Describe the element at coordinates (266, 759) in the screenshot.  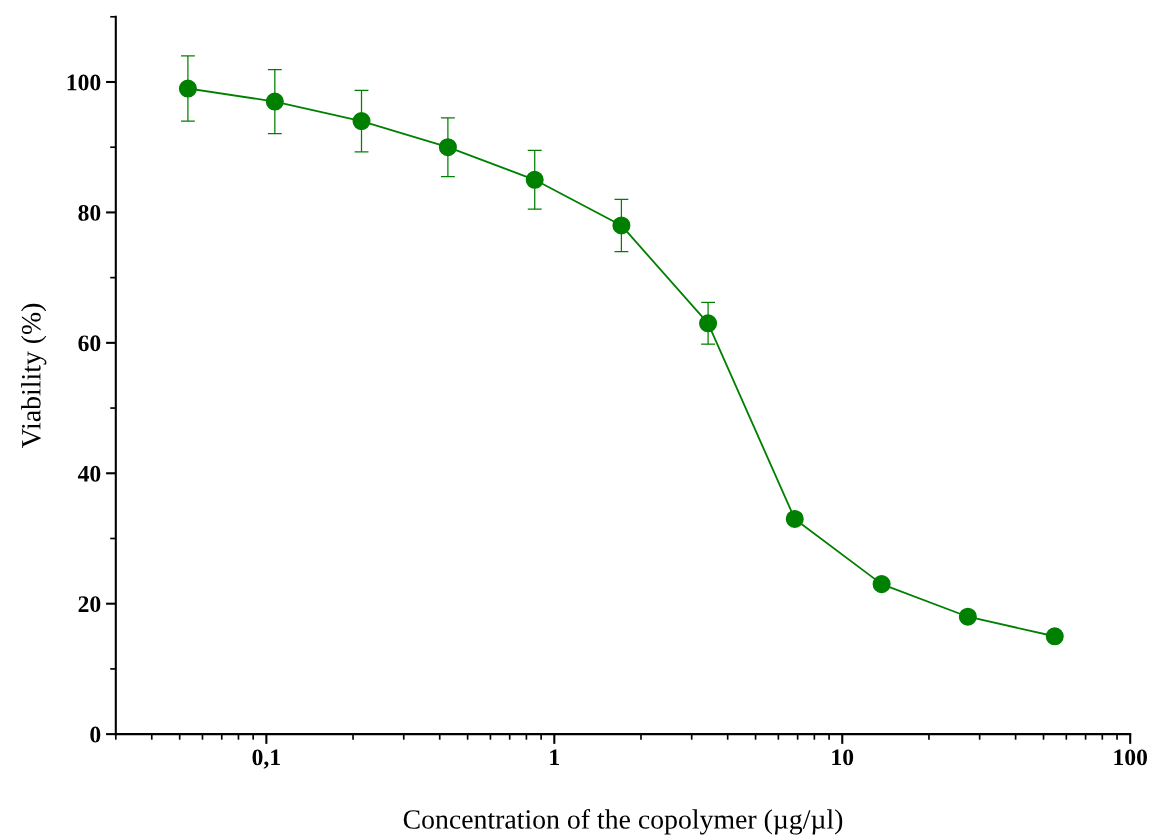
I see `x-tick-label: 0,1` at that location.